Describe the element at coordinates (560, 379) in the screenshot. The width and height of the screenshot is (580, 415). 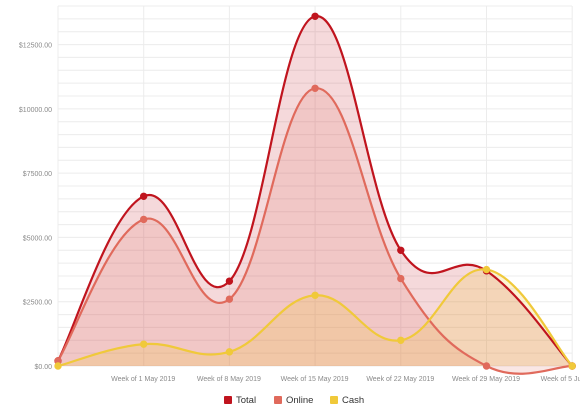
I see `x-tick-label: Week of 5 Jun 2019` at that location.